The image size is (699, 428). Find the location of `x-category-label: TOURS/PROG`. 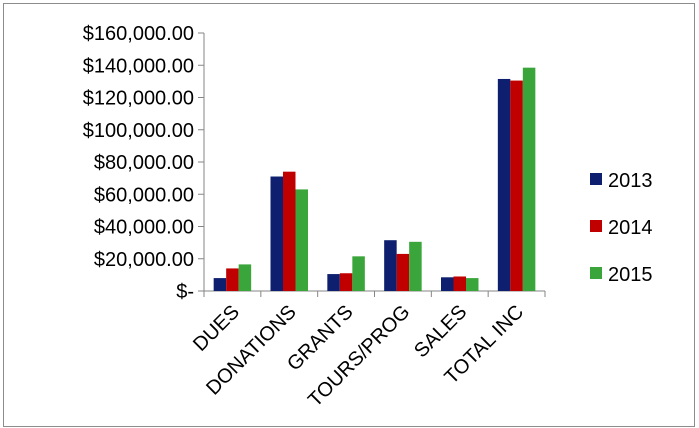

x-category-label: TOURS/PROG is located at coordinates (359, 356).